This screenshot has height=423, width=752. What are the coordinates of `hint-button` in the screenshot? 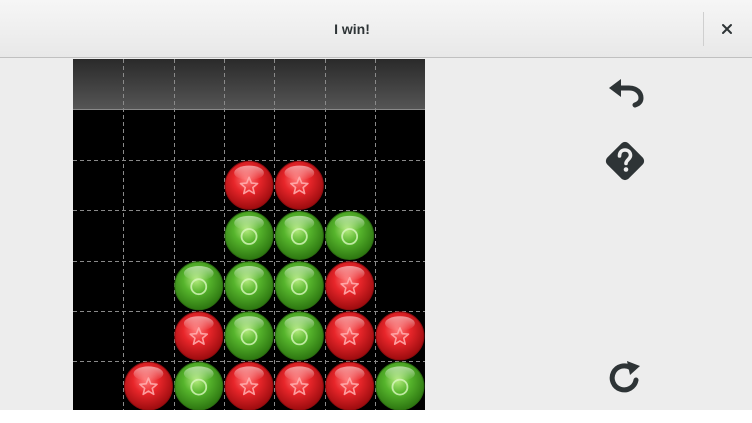 It's located at (625, 161).